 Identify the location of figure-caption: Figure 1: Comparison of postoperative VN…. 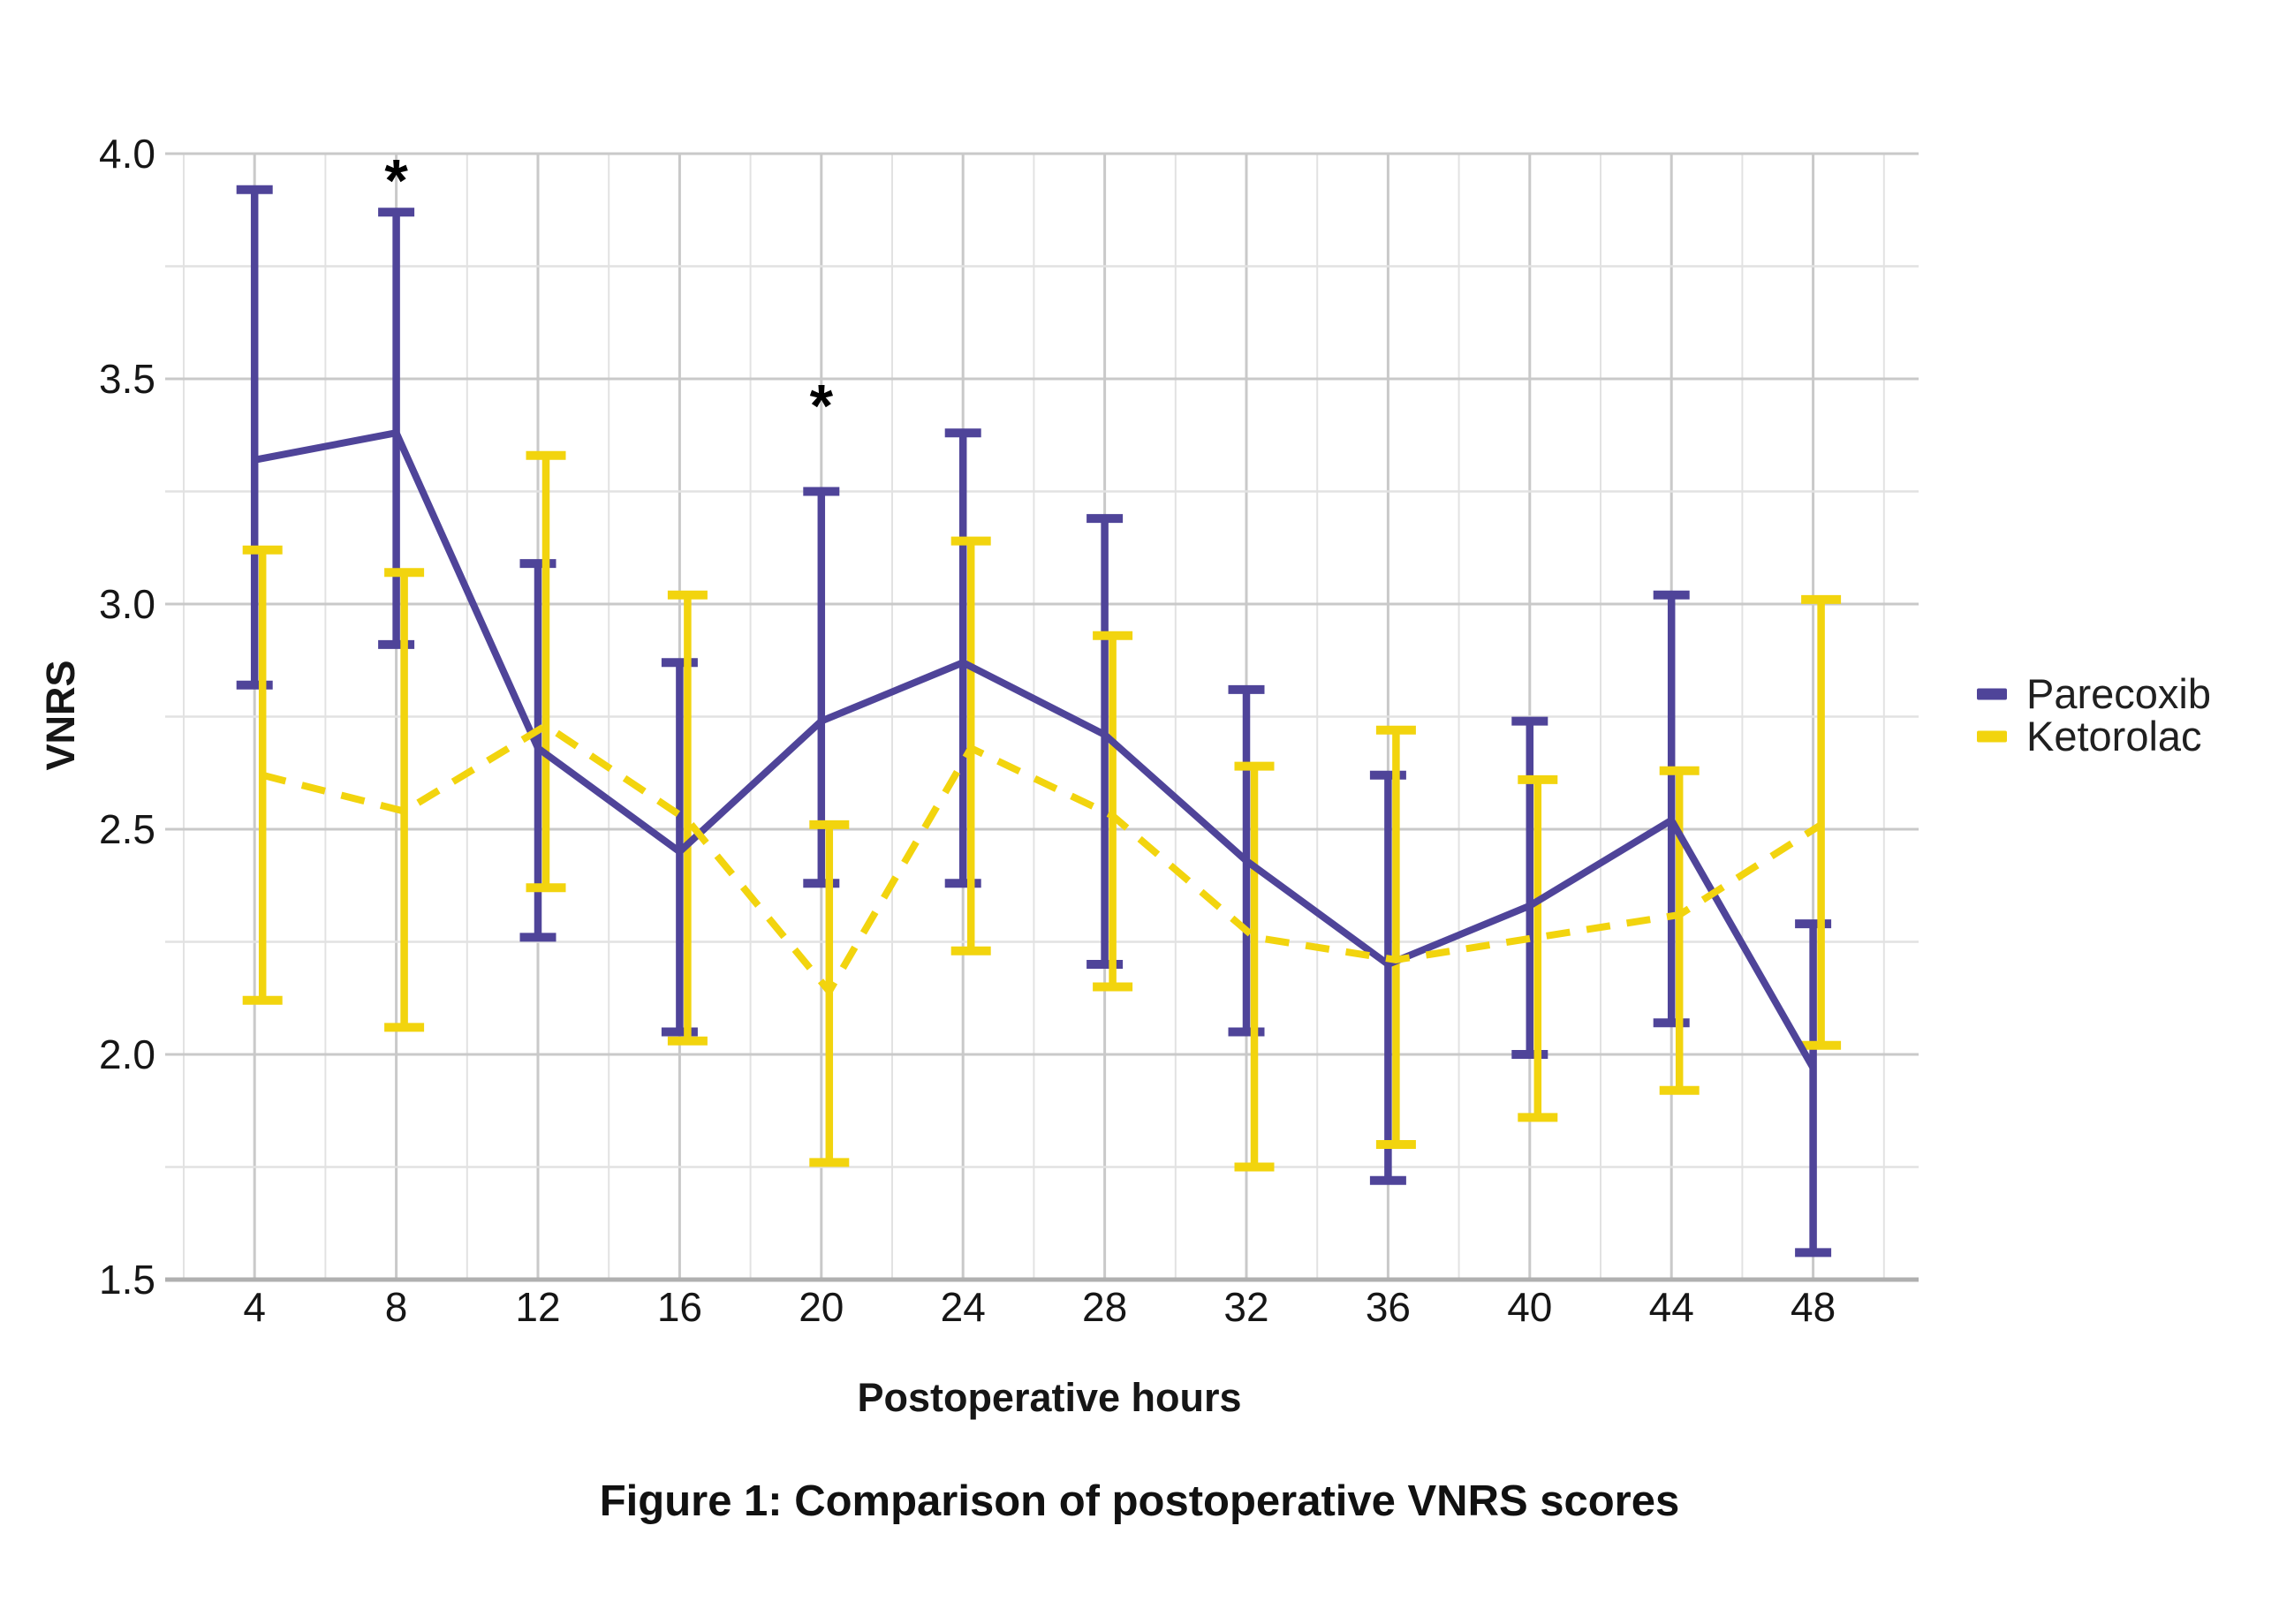
(1140, 1501).